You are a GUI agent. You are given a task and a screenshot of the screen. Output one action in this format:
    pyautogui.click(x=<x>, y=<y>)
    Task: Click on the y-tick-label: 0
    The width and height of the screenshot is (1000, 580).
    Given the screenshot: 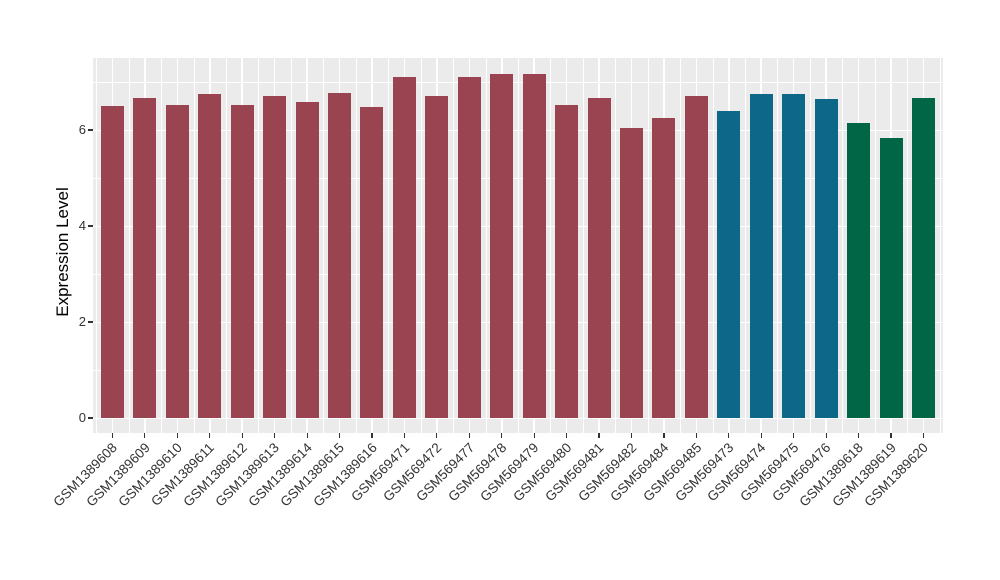 What is the action you would take?
    pyautogui.click(x=82, y=417)
    